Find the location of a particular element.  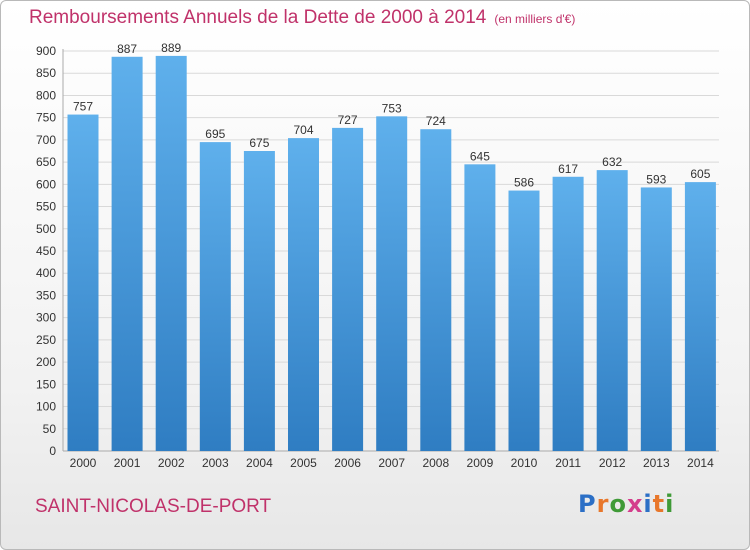

y-tick-label: 350 is located at coordinates (46, 295).